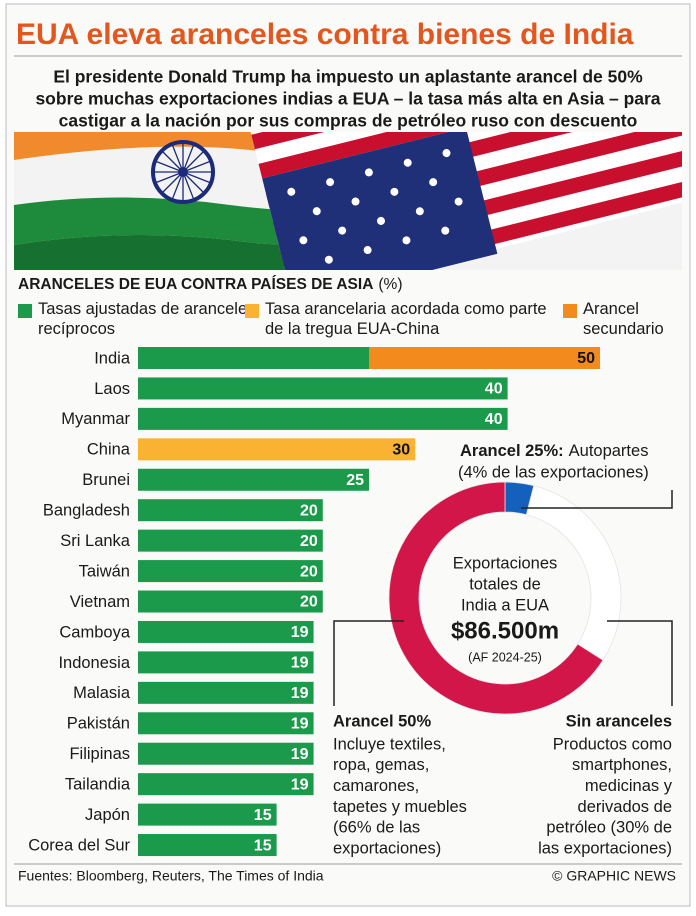  What do you see at coordinates (79, 845) in the screenshot?
I see `category-label: Corea del Sur` at bounding box center [79, 845].